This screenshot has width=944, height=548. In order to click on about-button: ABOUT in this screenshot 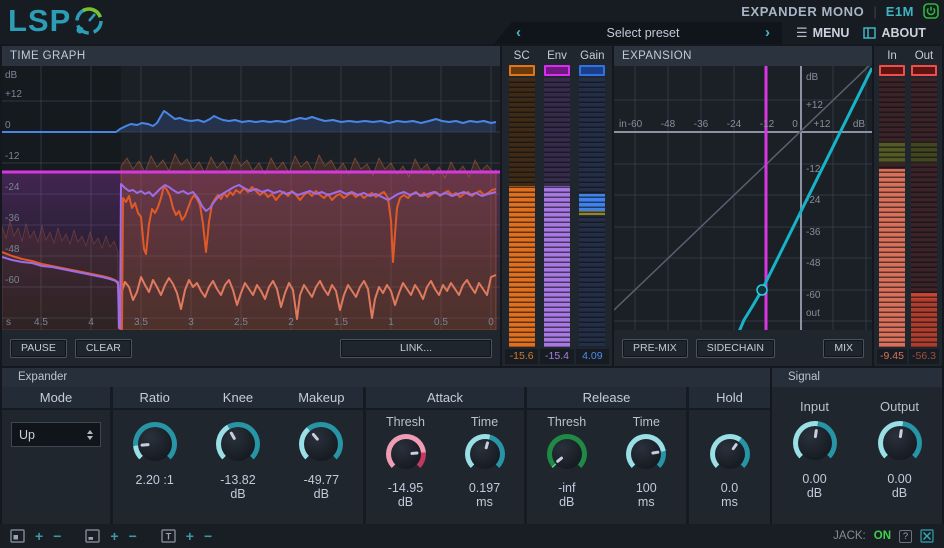, I will do `click(894, 33)`.